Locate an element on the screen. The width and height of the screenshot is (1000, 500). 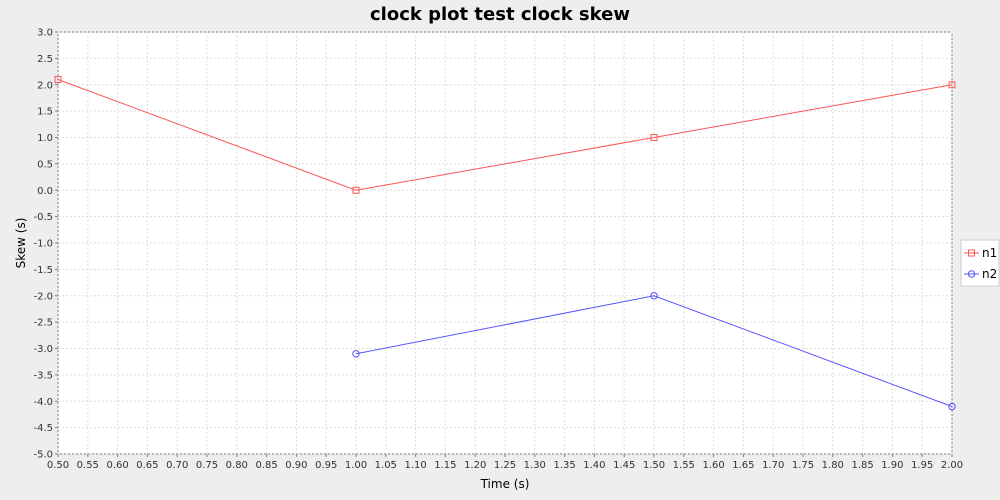
x-tick-label: 1.50 is located at coordinates (654, 465).